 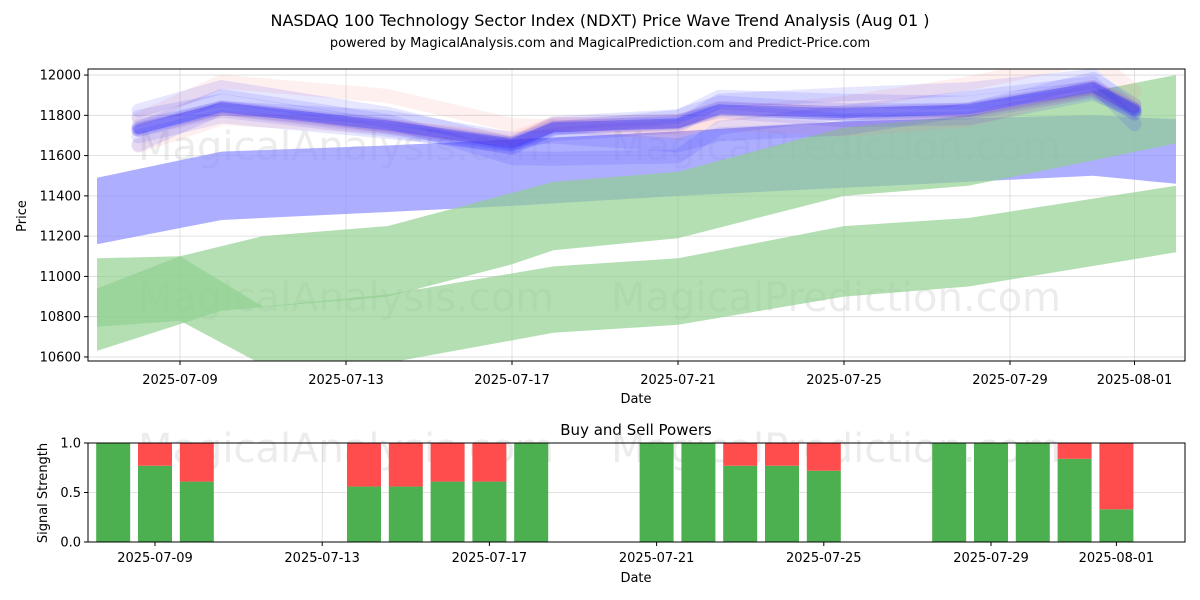 What do you see at coordinates (64, 217) in the screenshot?
I see `price-y-axis: 10600 10800 11000 11200 11400 11600 11800 12000` at bounding box center [64, 217].